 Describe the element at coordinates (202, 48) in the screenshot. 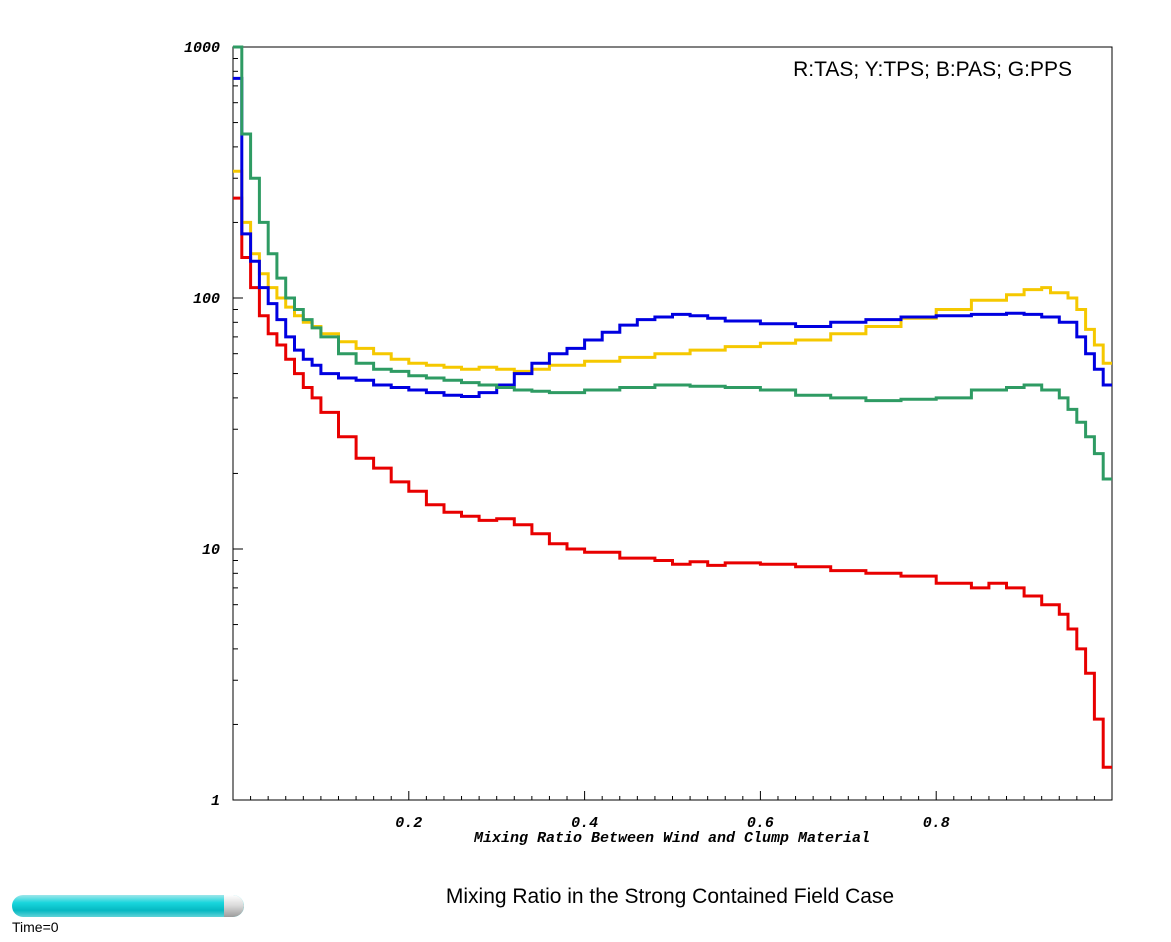

I see `y-tick-label: 1000` at that location.